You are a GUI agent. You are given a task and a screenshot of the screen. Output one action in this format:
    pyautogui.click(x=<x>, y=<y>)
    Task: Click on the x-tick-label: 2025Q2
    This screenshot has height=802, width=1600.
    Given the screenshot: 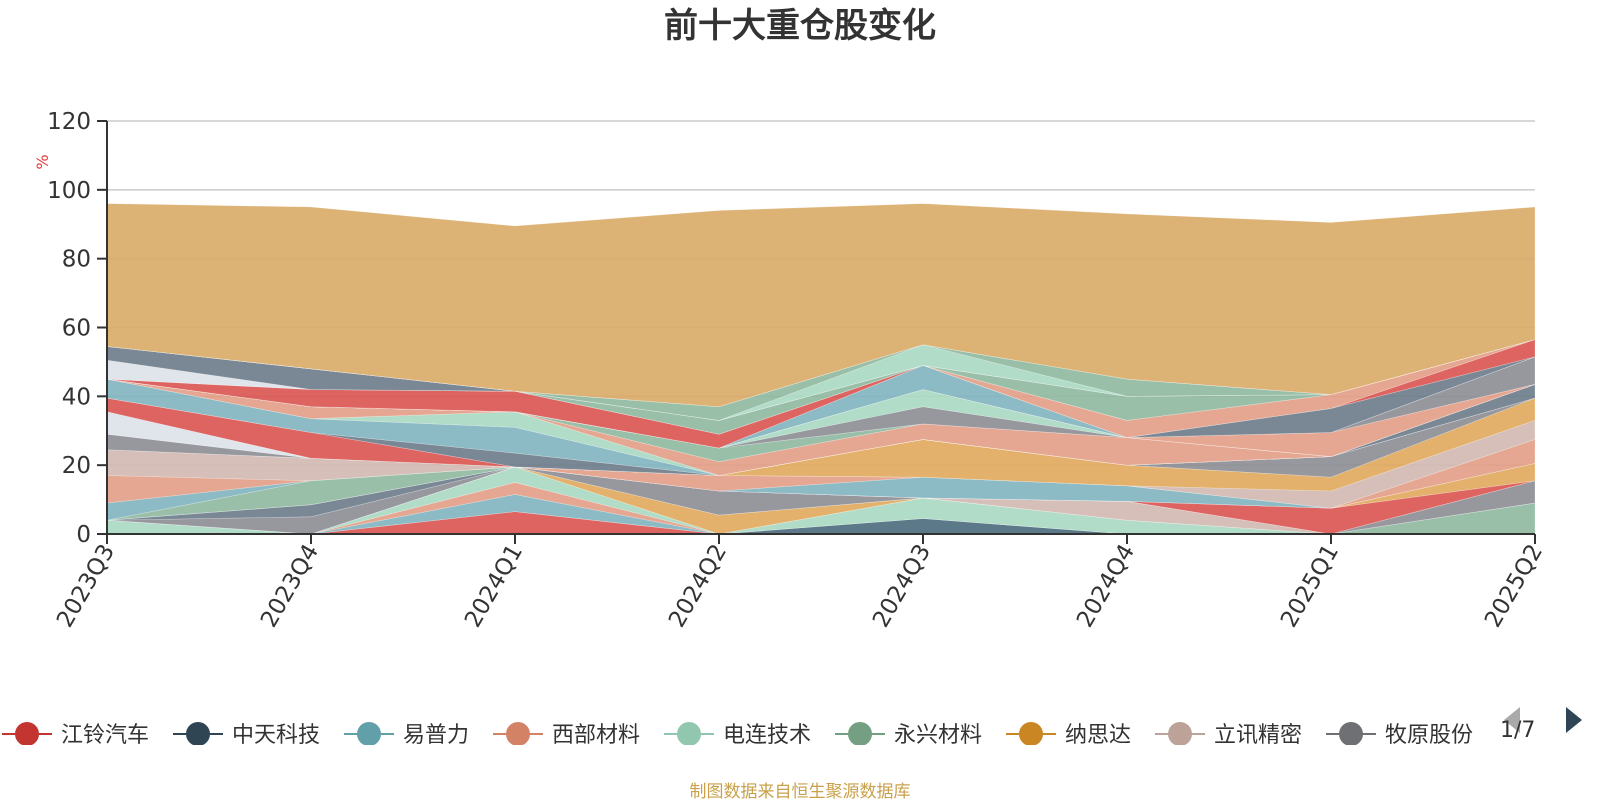 What is the action you would take?
    pyautogui.click(x=1514, y=586)
    